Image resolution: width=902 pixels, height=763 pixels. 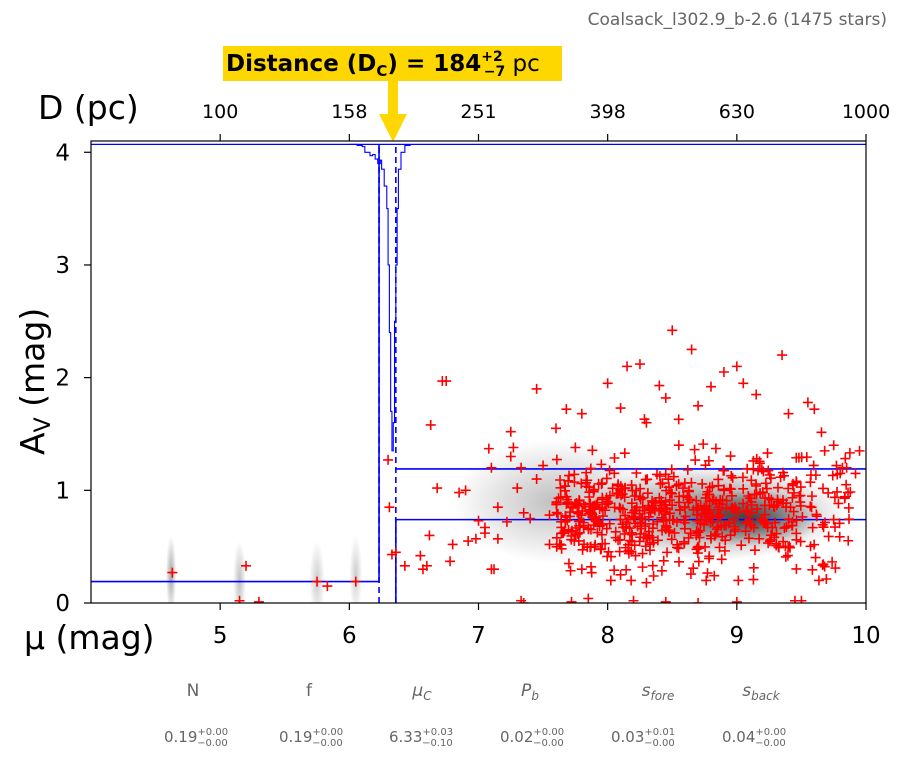 I want to click on top-tick-label: 630, so click(x=737, y=112).